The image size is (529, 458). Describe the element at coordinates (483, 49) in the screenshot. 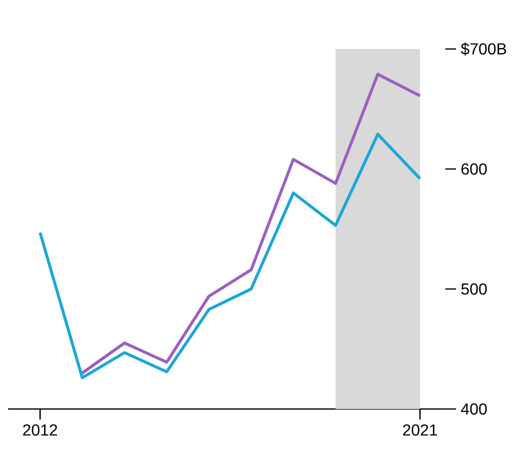

I see `y-tick-label: $700B` at that location.